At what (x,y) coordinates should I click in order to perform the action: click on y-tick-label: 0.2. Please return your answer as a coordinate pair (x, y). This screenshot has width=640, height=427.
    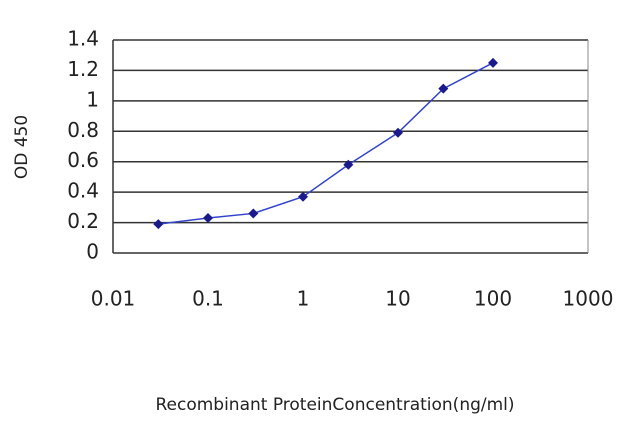
    Looking at the image, I should click on (83, 221).